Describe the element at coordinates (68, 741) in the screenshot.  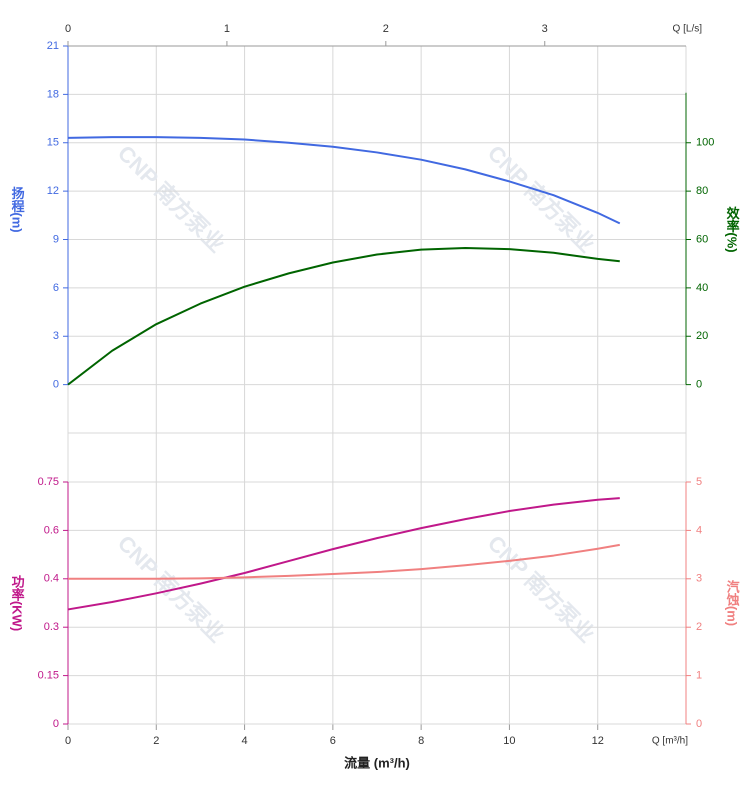
I see `x-tick-label: 0` at that location.